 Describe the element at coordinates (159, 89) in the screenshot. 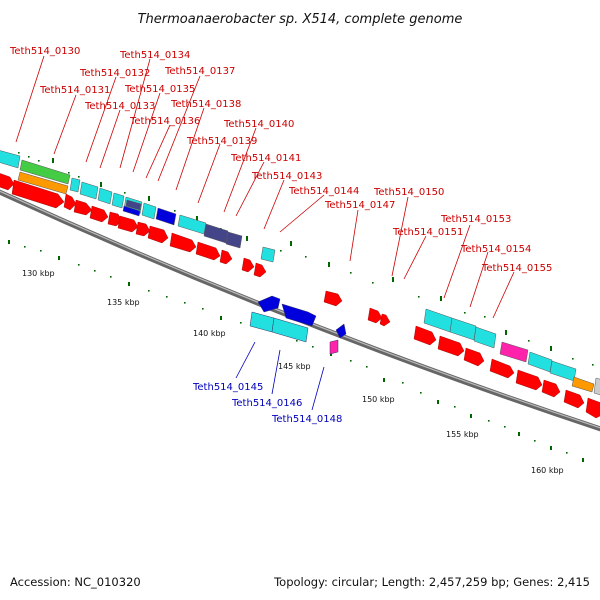

I see `gene-label-0135: Teth514_0135` at that location.